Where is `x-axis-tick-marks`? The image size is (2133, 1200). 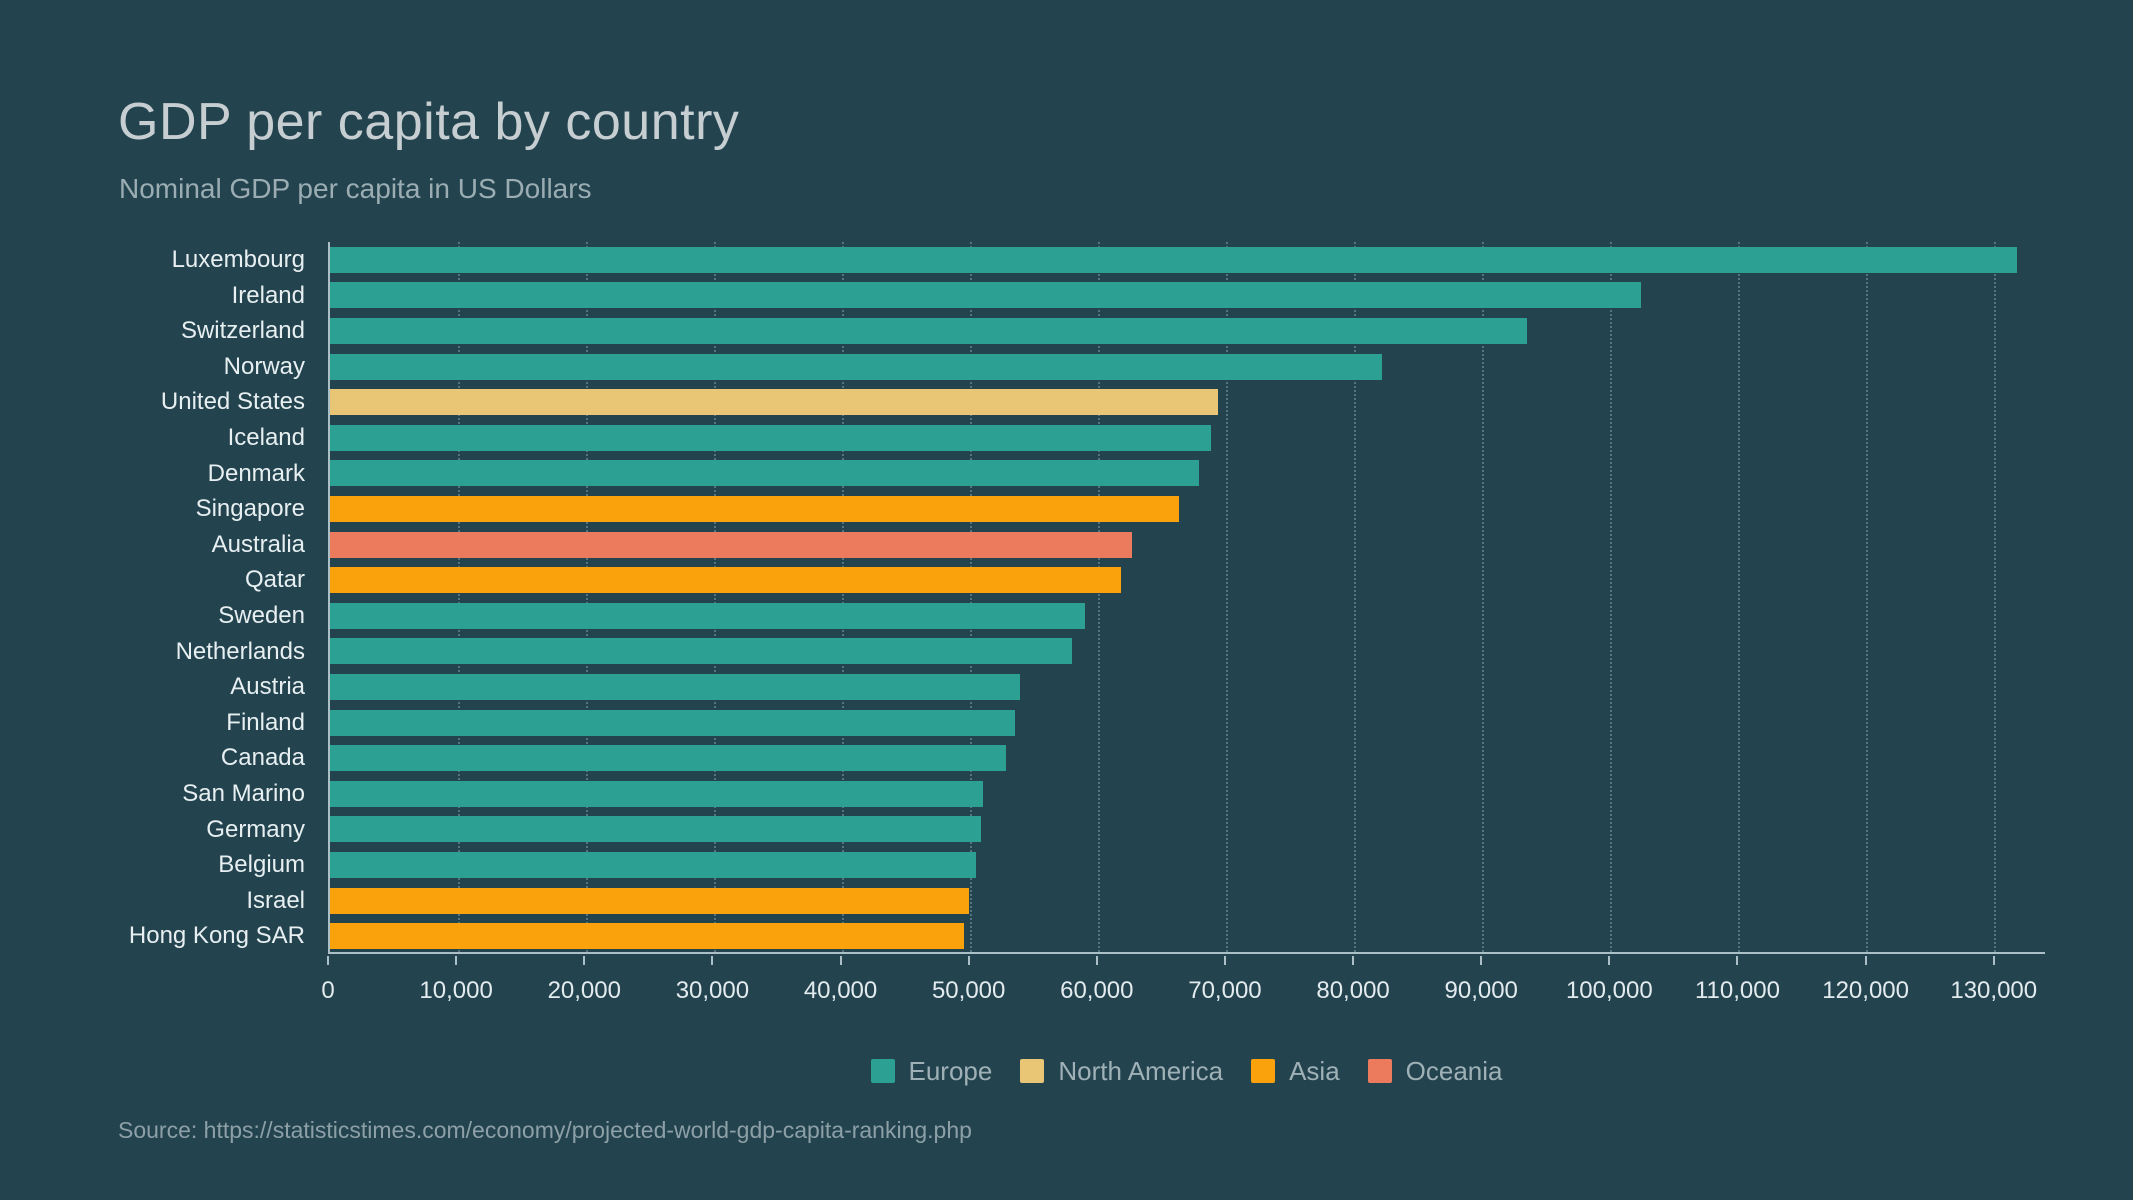
x-axis-tick-marks is located at coordinates (1186, 961).